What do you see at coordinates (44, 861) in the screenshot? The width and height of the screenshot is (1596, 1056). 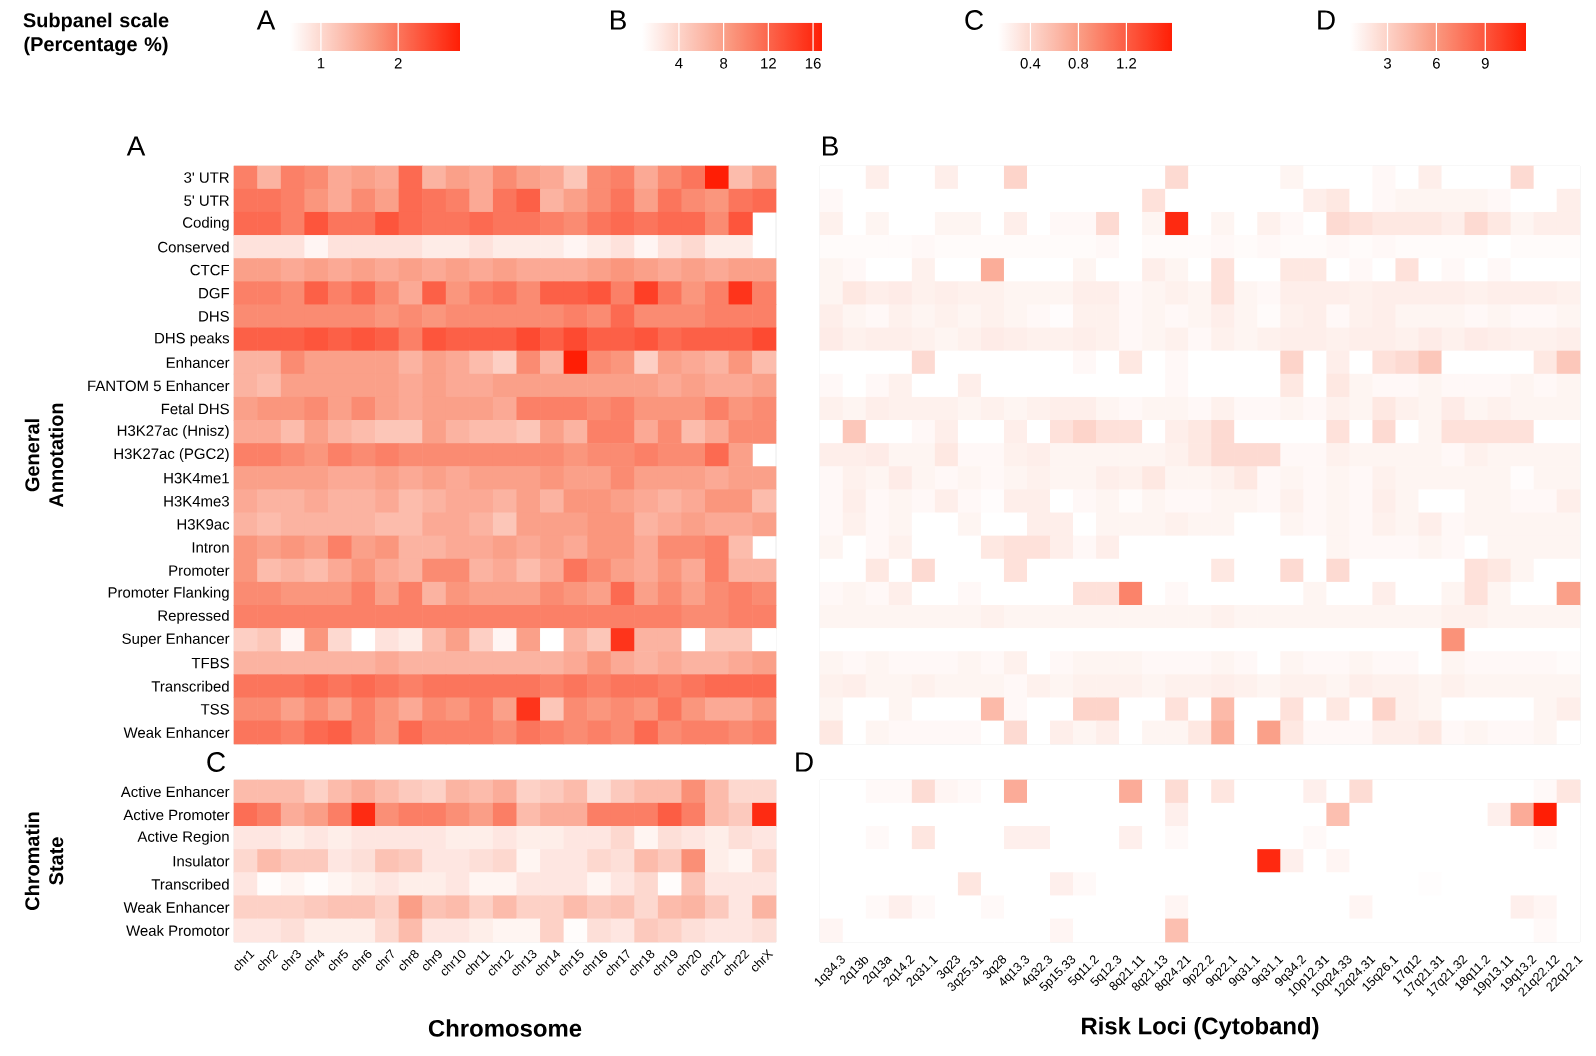 I see `y-axis-title: Chromatin State` at bounding box center [44, 861].